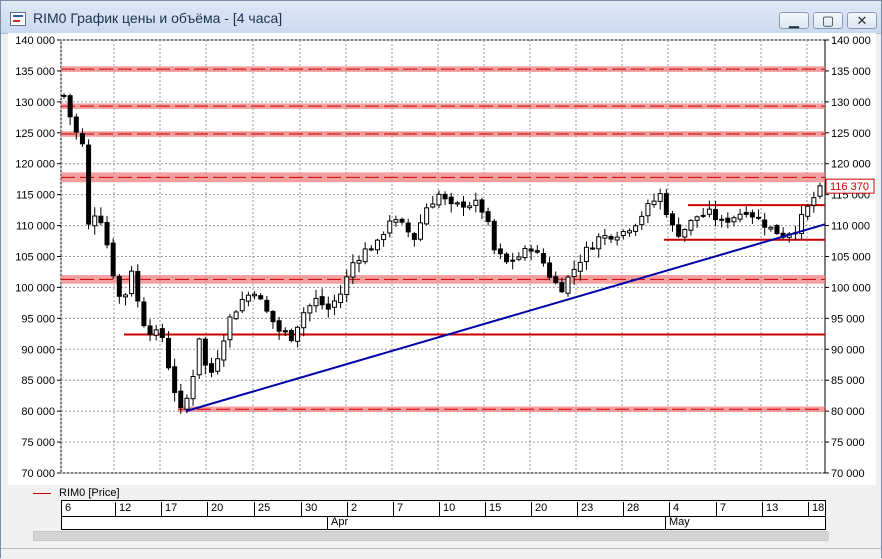 The width and height of the screenshot is (882, 559). What do you see at coordinates (169, 509) in the screenshot?
I see `x-tick-label: 17` at bounding box center [169, 509].